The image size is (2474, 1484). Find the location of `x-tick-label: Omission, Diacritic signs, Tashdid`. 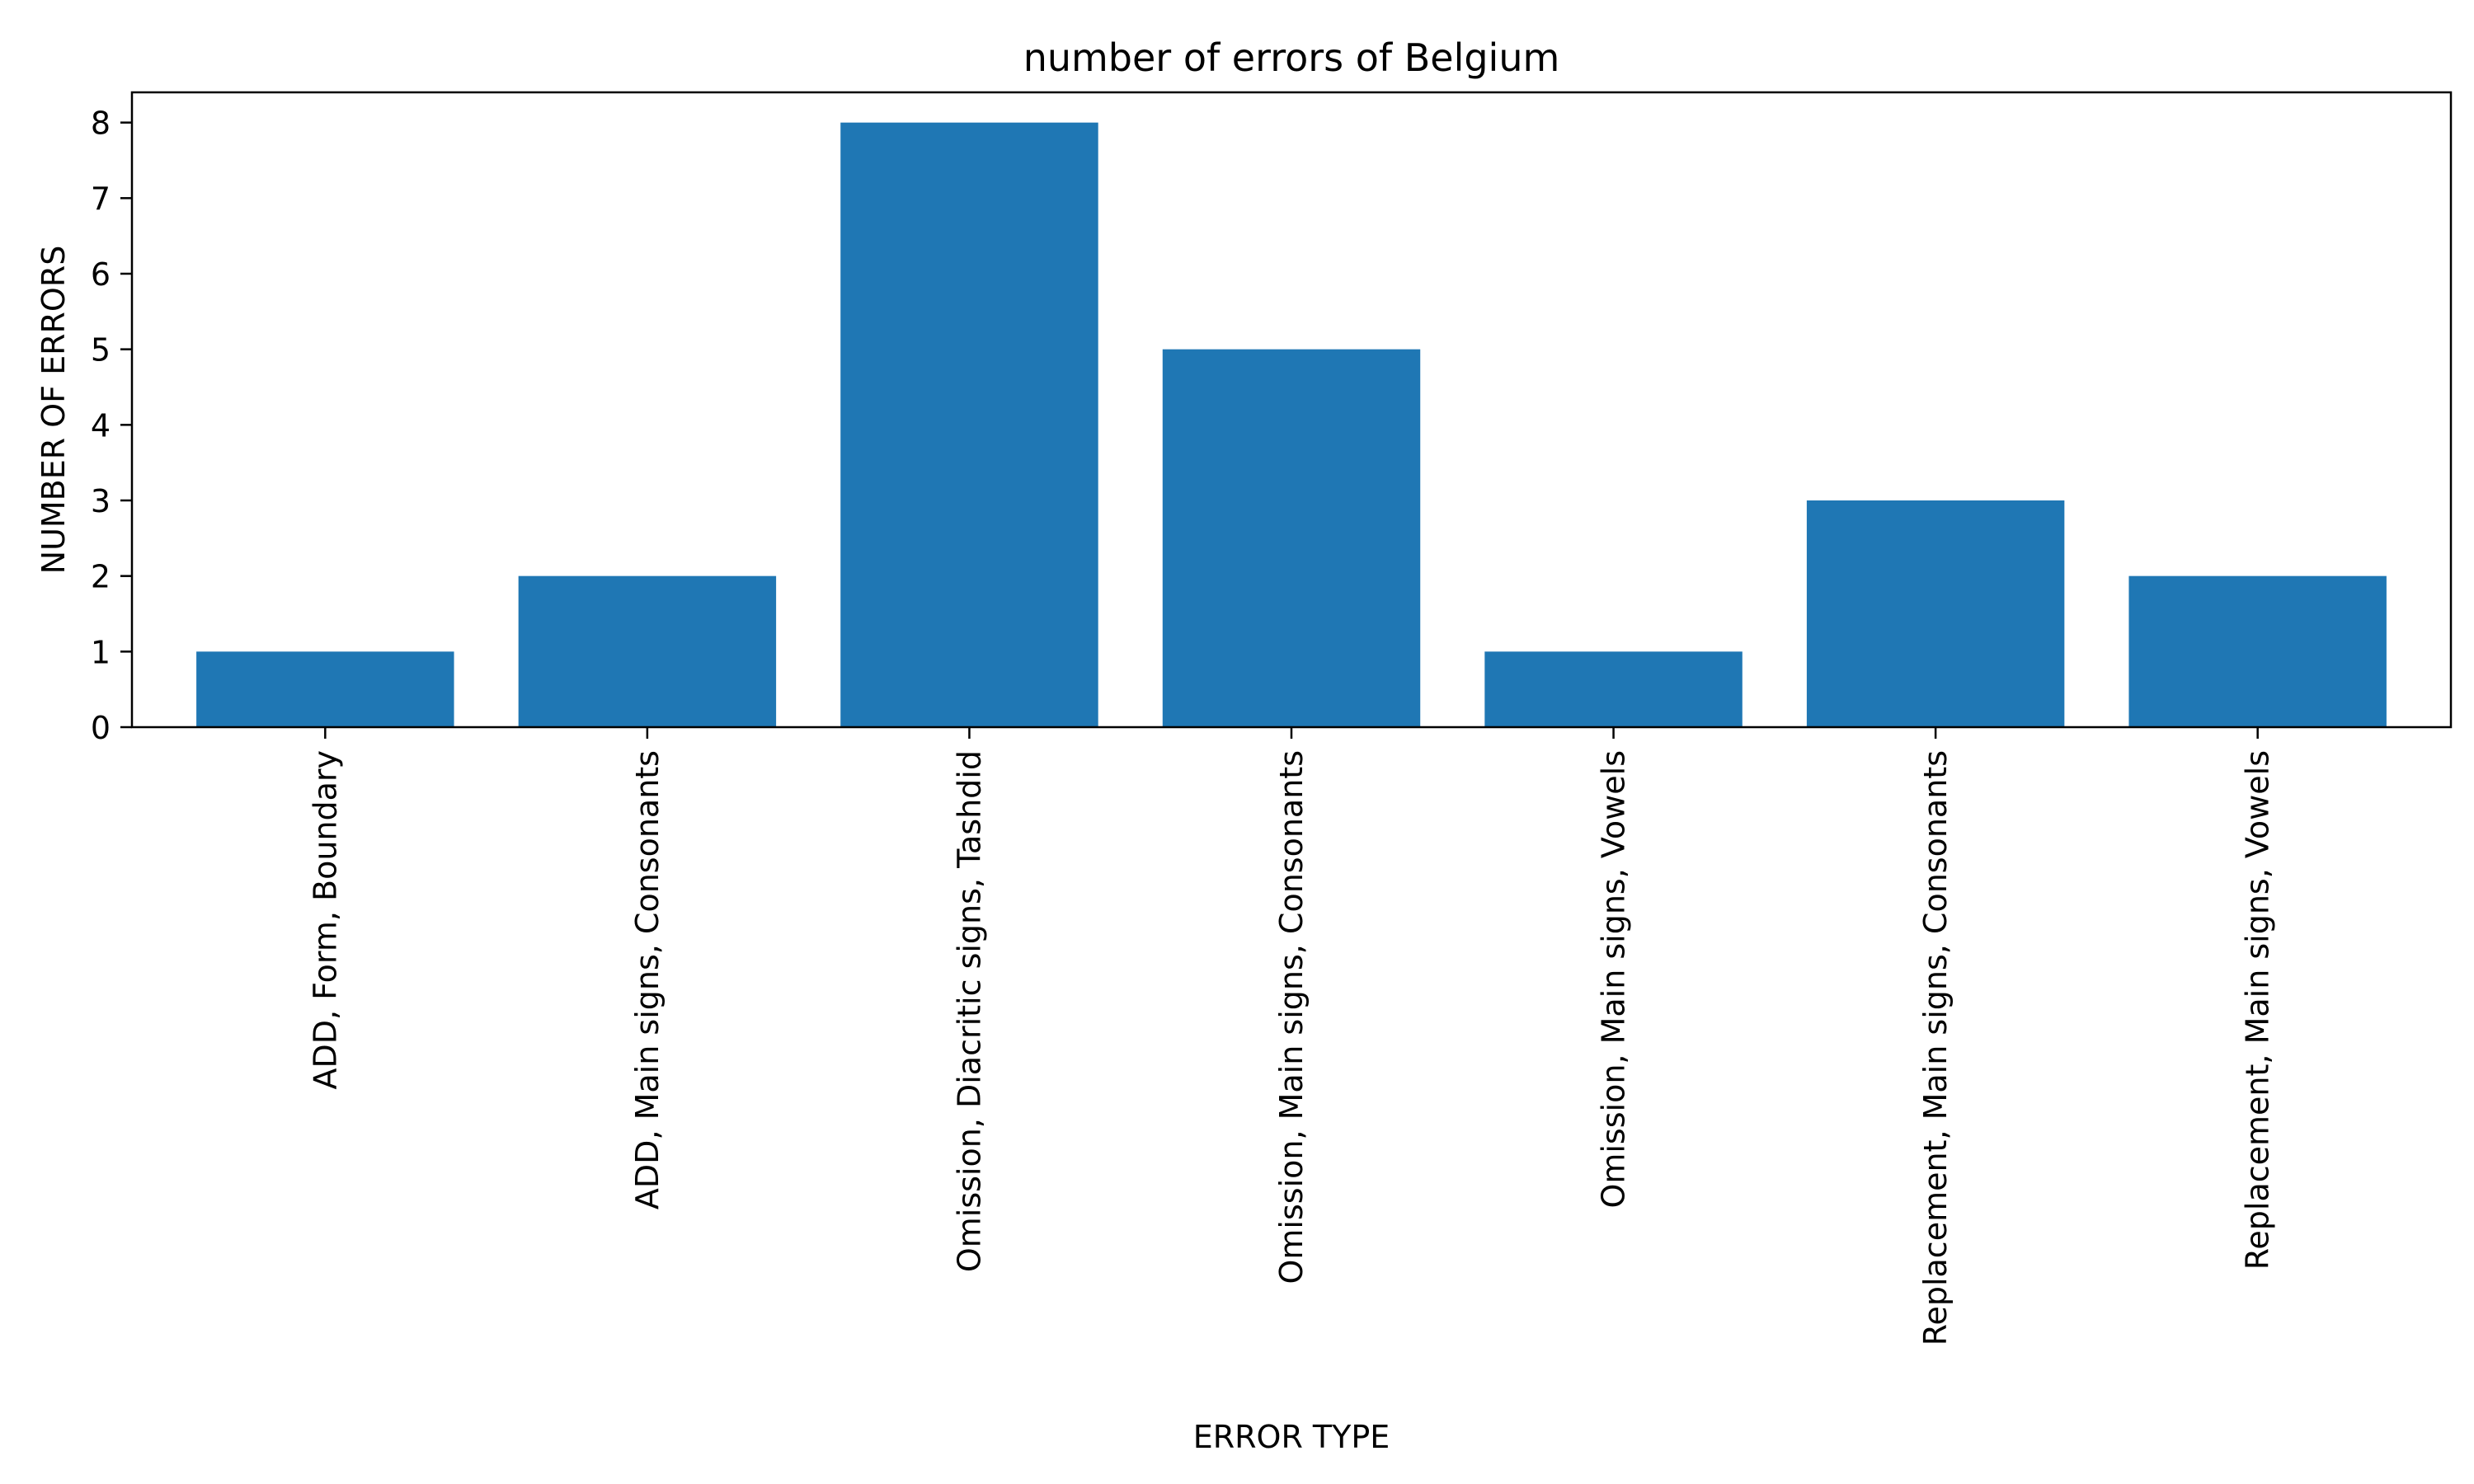

x-tick-label: Omission, Diacritic signs, Tashdid is located at coordinates (969, 1011).